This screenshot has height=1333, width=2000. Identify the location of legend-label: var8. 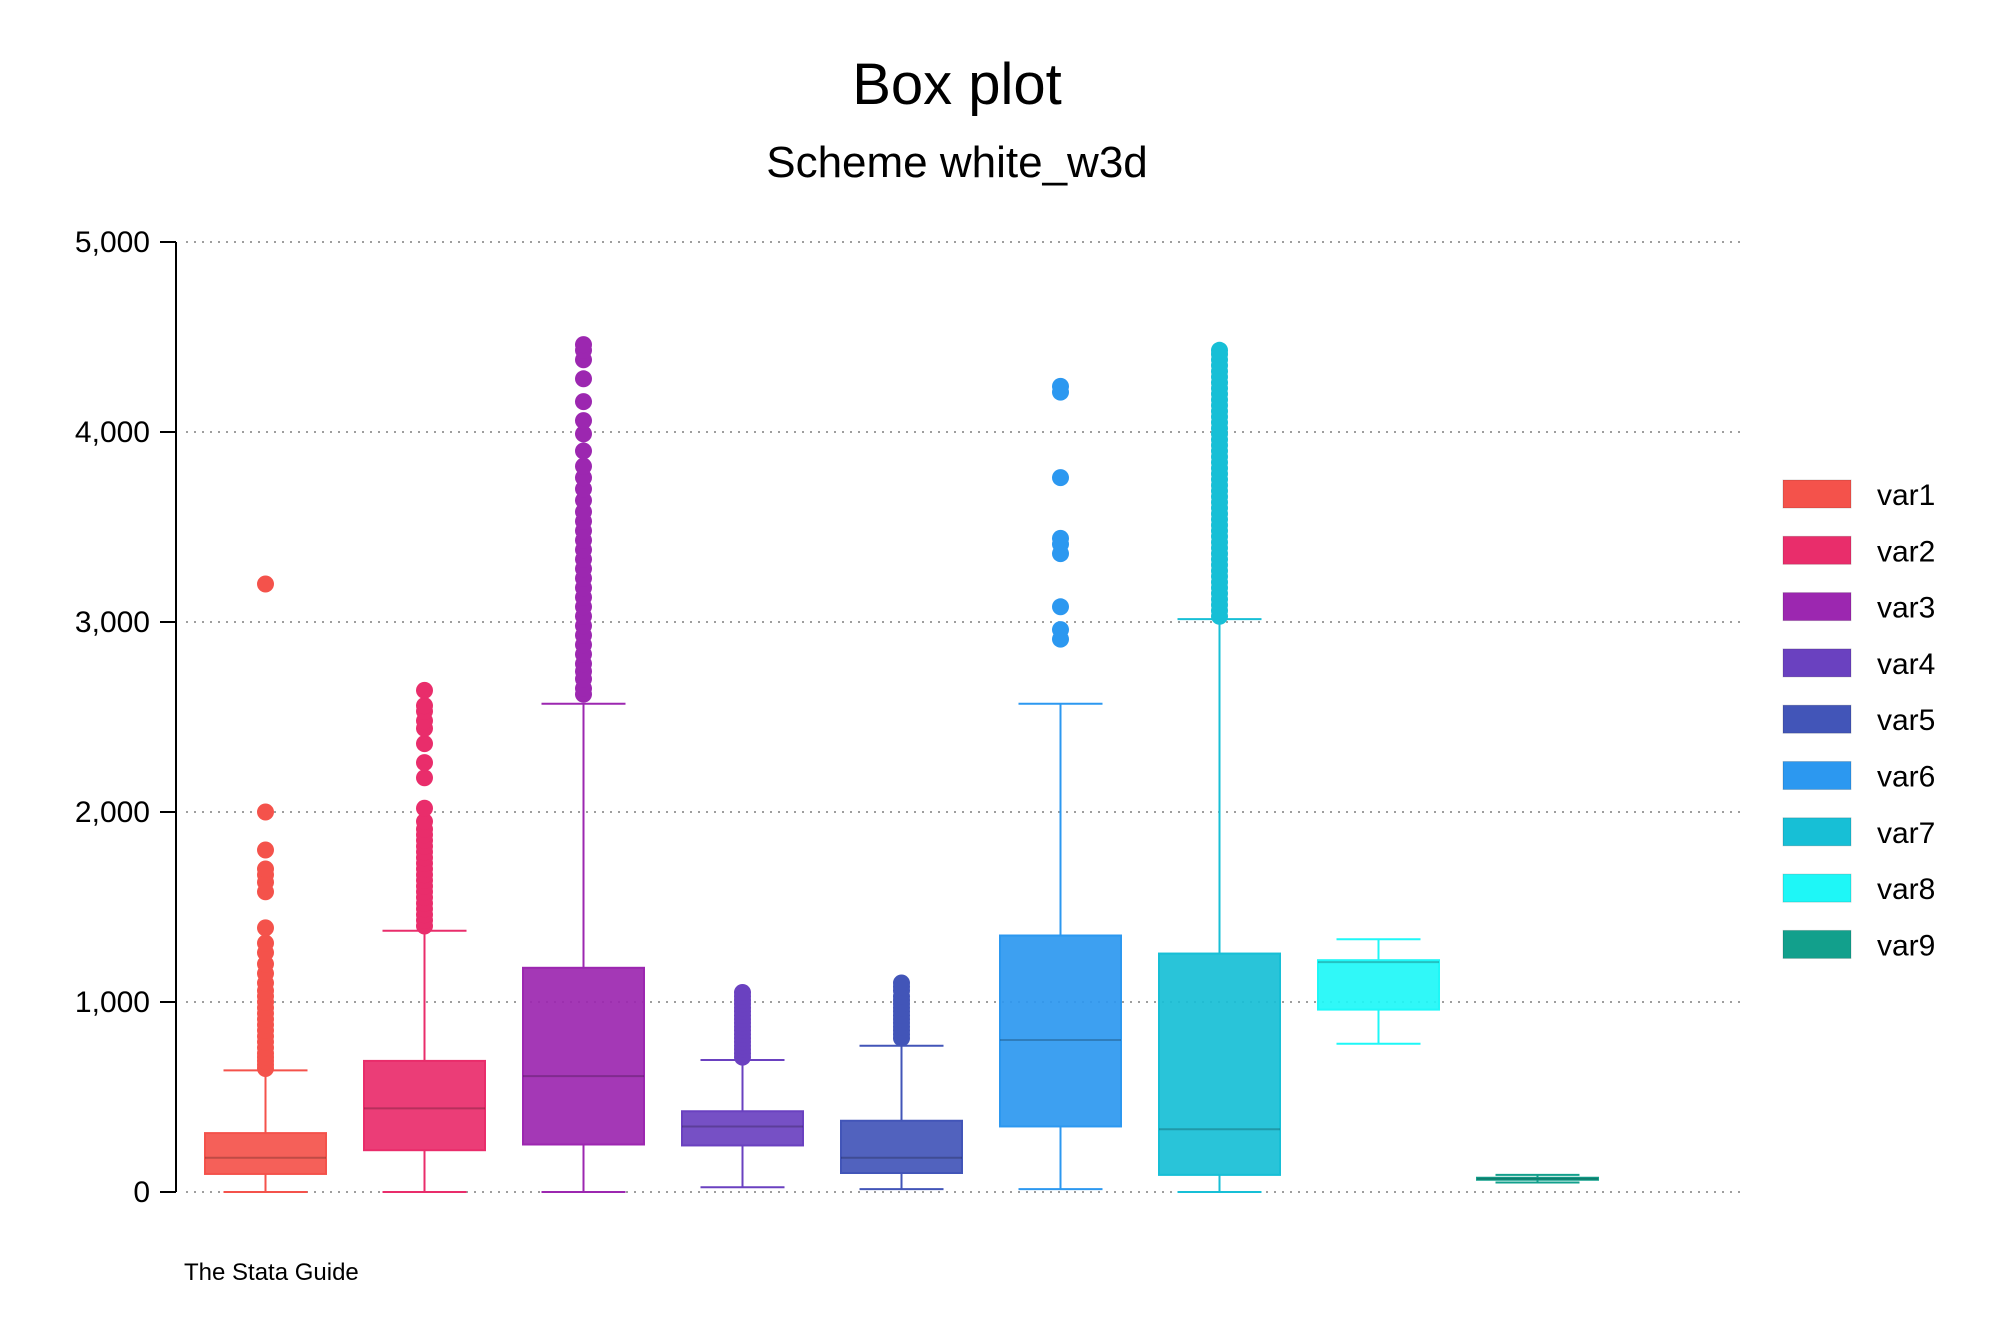
(1906, 889).